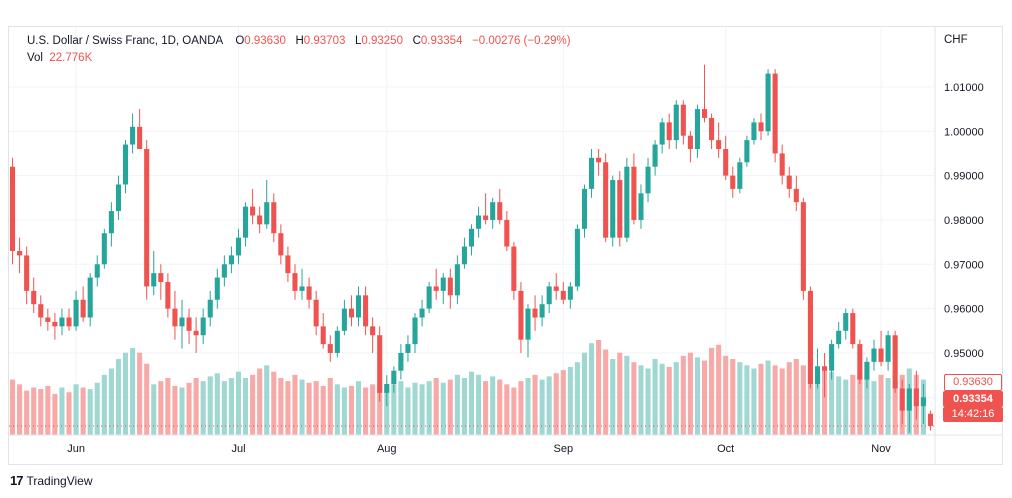 Image resolution: width=1012 pixels, height=498 pixels. Describe the element at coordinates (125, 41) in the screenshot. I see `symbol-title: U.S. Dollar / Swiss Franc, 1D, OANDA` at that location.